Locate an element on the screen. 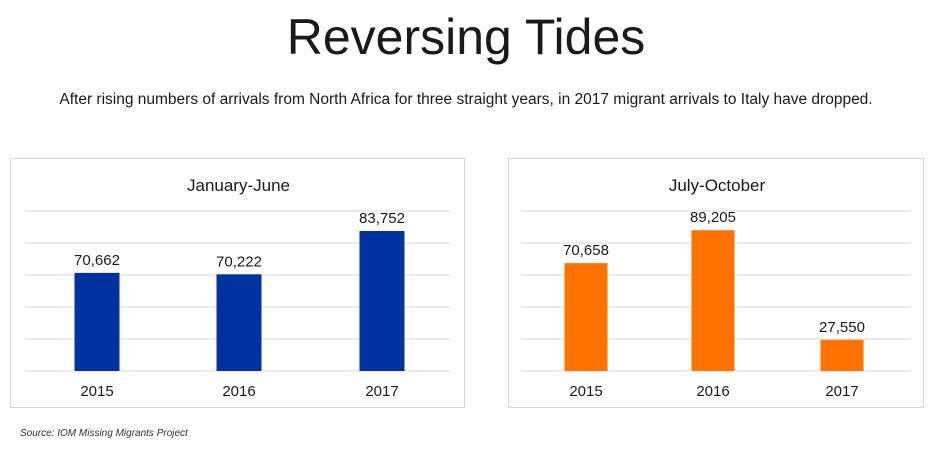 This screenshot has height=452, width=932. chart-title: January-June is located at coordinates (238, 185).